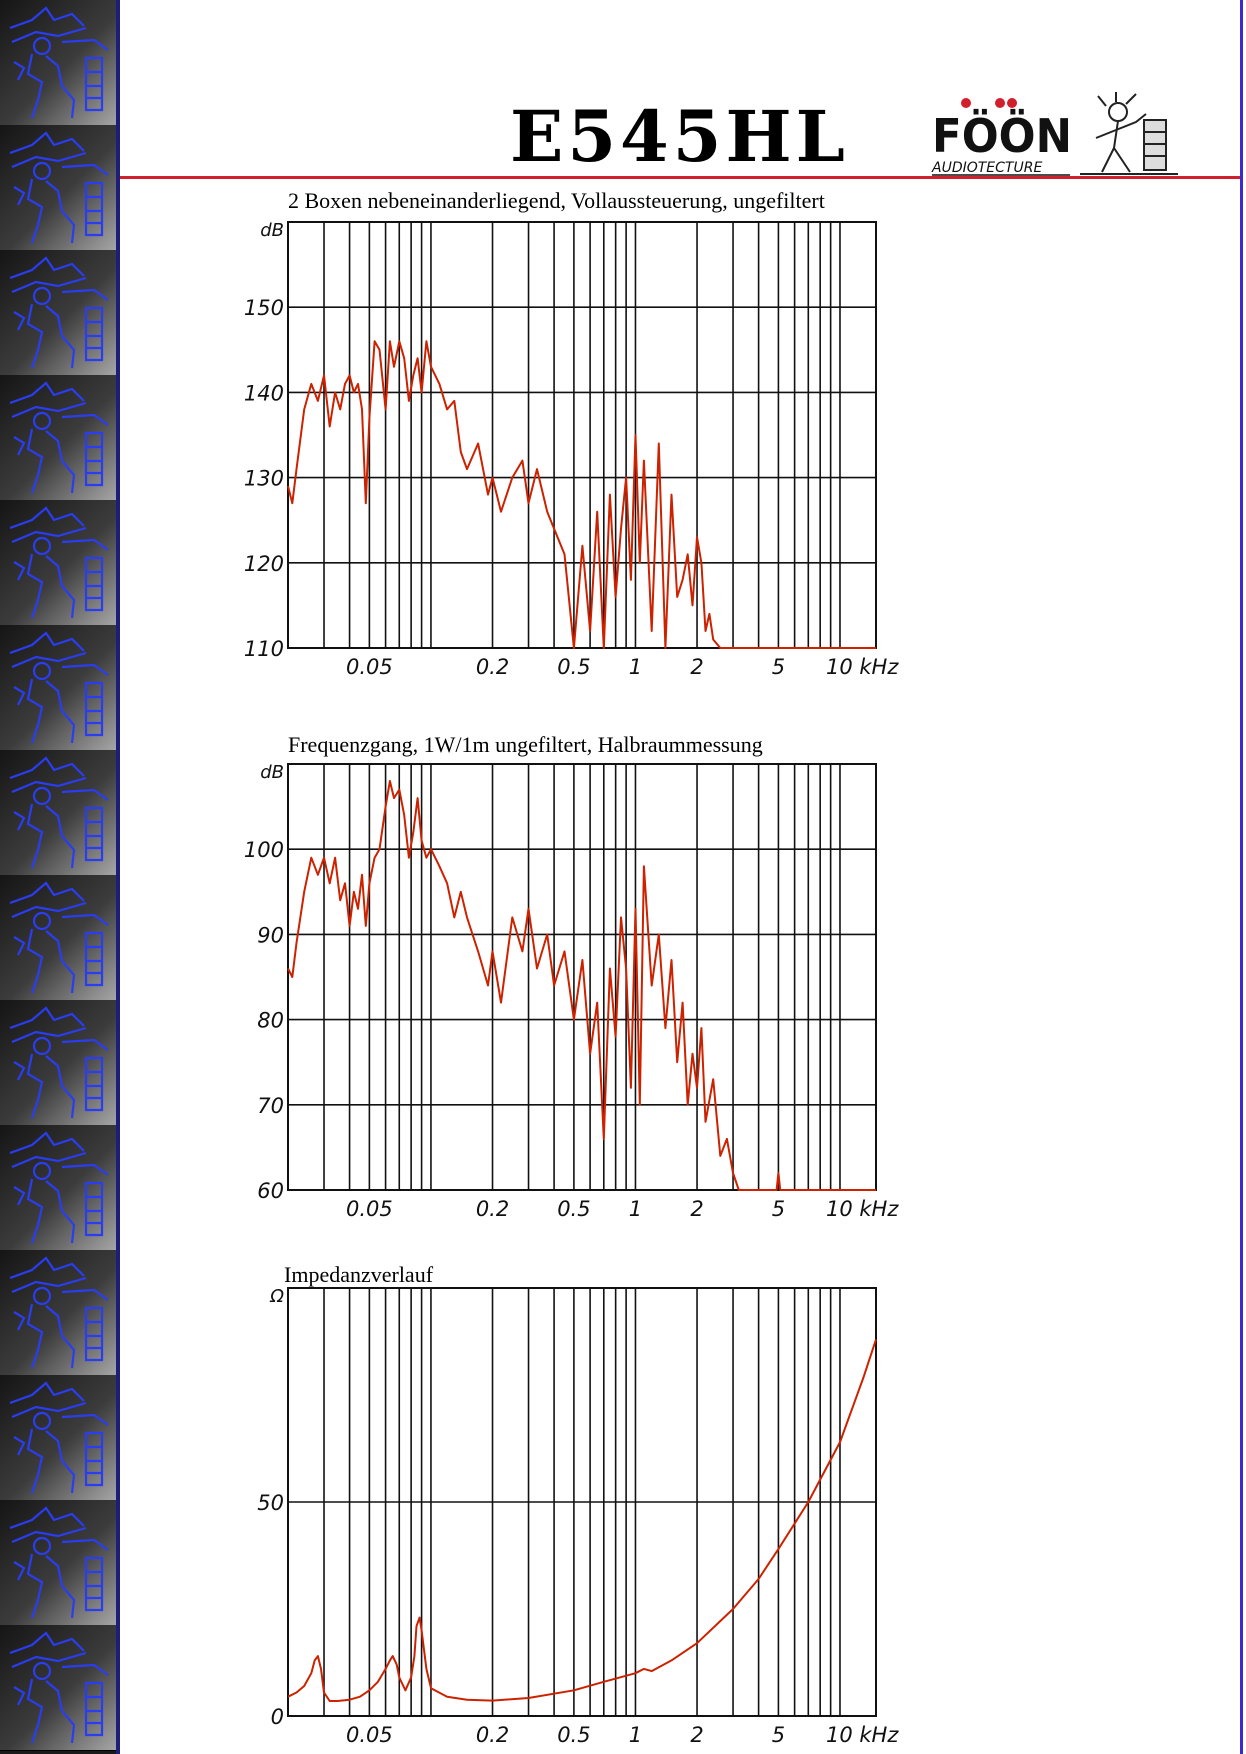  Describe the element at coordinates (264, 649) in the screenshot. I see `y-tick-label: 110` at that location.